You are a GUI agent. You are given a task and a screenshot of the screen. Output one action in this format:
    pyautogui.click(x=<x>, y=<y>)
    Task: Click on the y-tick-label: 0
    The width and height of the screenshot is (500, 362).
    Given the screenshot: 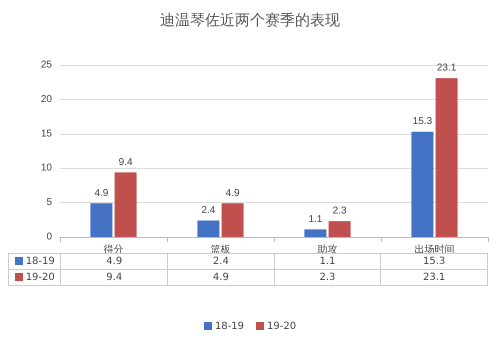 What is the action you would take?
    pyautogui.click(x=49, y=237)
    